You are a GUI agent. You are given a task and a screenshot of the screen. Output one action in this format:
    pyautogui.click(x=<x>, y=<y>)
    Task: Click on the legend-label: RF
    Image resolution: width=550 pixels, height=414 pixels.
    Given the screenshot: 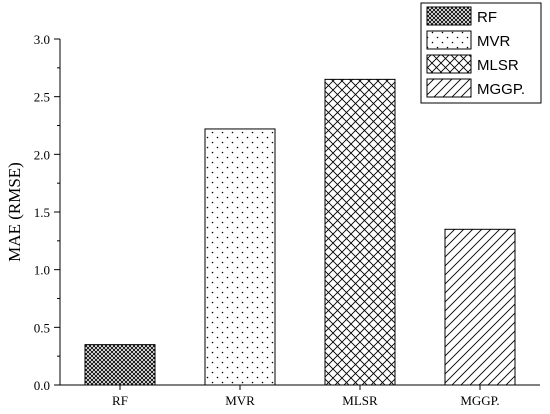 What is the action you would take?
    pyautogui.click(x=487, y=17)
    